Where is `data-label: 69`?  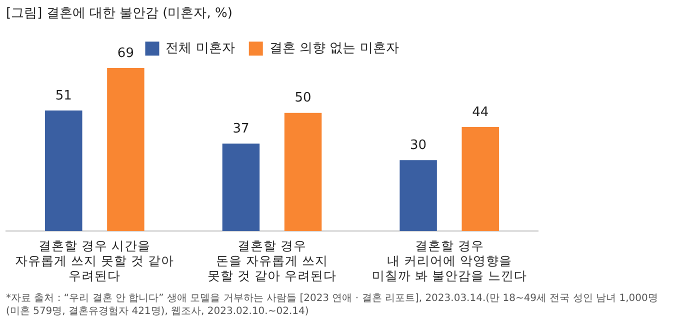
data-label: 69 is located at coordinates (125, 53).